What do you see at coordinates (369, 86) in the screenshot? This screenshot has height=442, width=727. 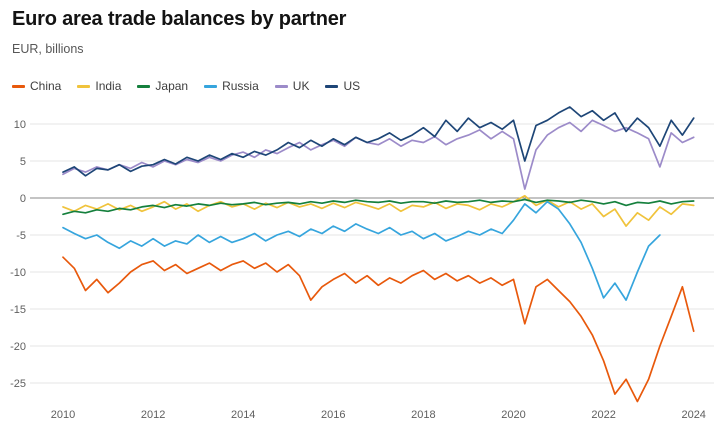 I see `chart-legend: China India Japan Russia UK US` at bounding box center [369, 86].